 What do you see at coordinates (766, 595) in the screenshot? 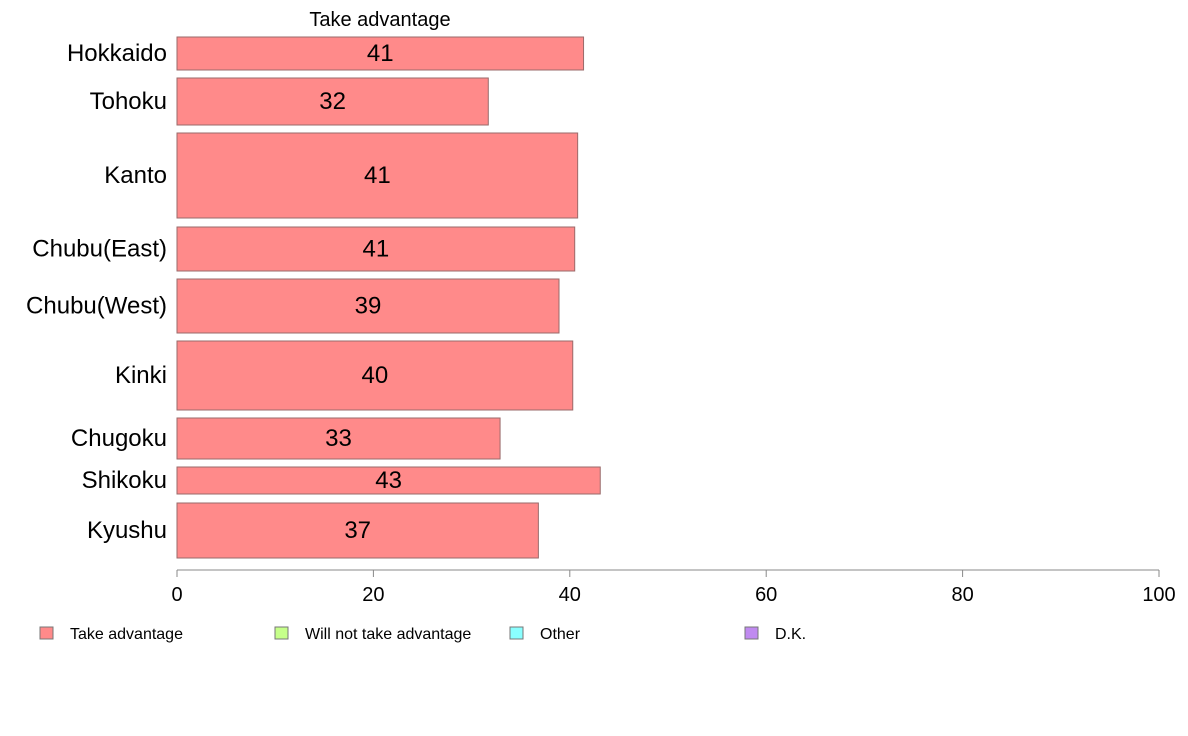
I see `x-tick-label: 60` at bounding box center [766, 595].